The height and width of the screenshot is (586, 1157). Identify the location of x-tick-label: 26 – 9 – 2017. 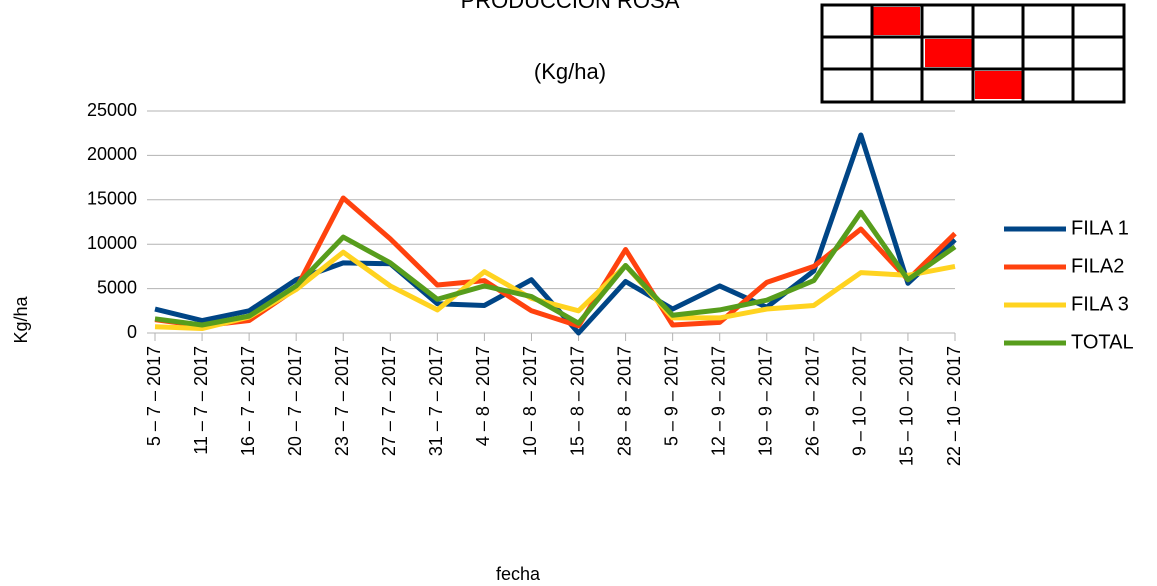
(813, 401).